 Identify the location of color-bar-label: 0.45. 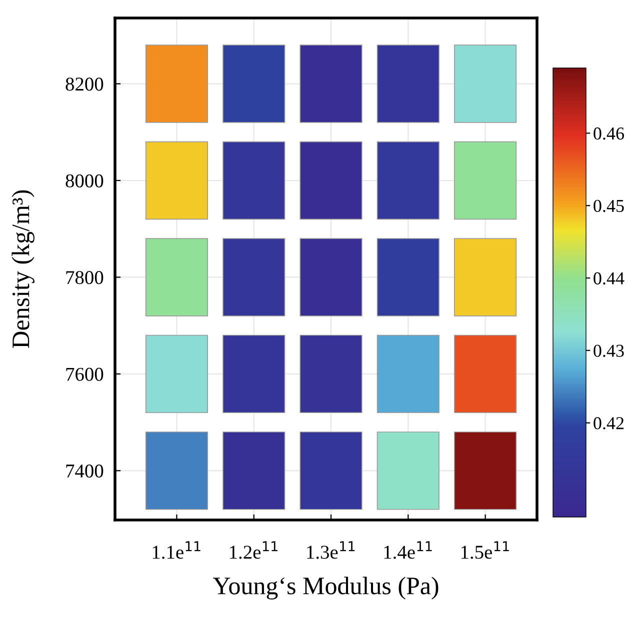
(609, 206).